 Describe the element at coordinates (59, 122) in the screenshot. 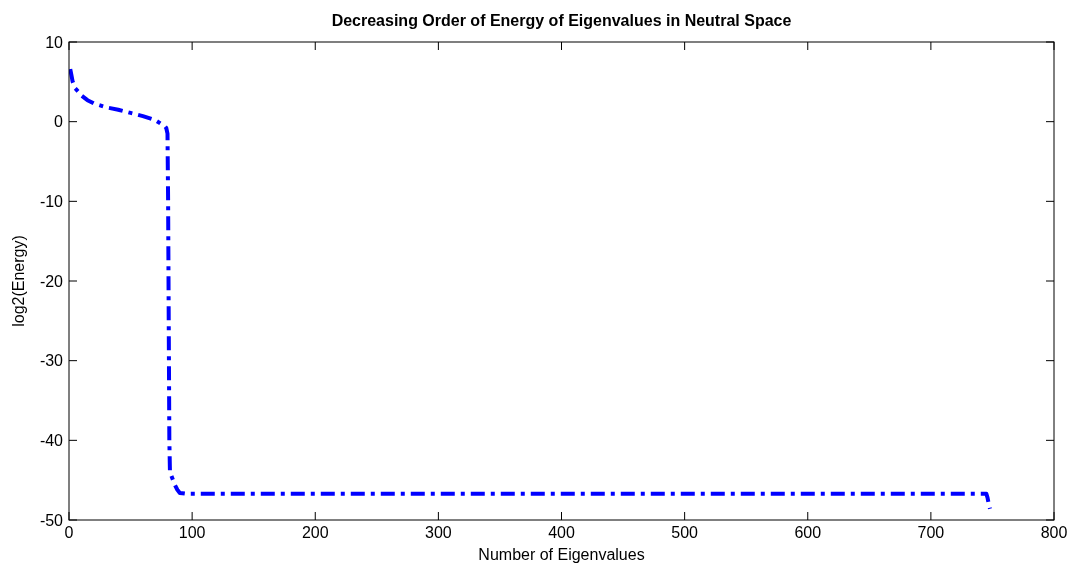

I see `y-tick-label: 0` at that location.